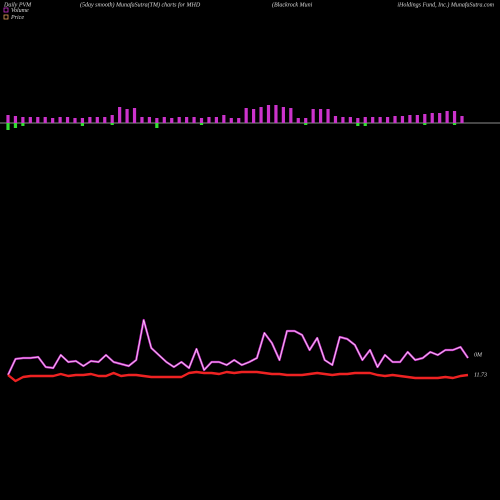 Image resolution: width=500 pixels, height=500 pixels. Describe the element at coordinates (17, 18) in the screenshot. I see `legend-label: Price` at that location.